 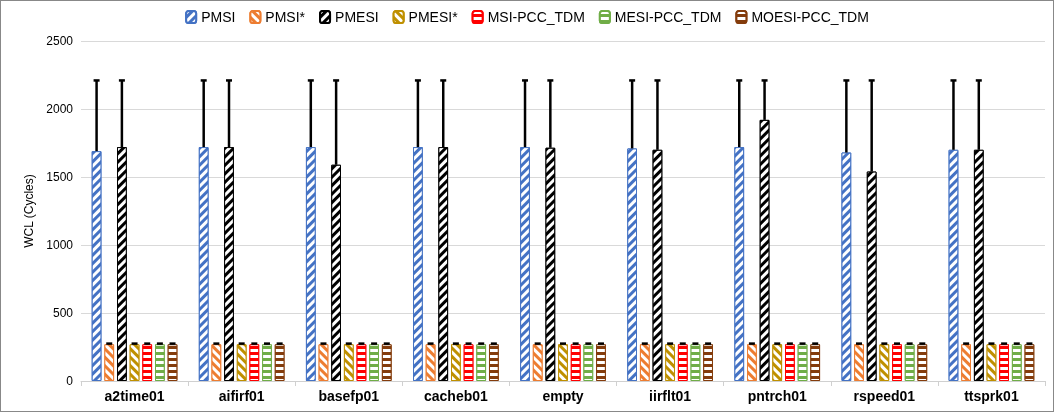 What do you see at coordinates (563, 396) in the screenshot?
I see `x-tick-label: empty` at bounding box center [563, 396].